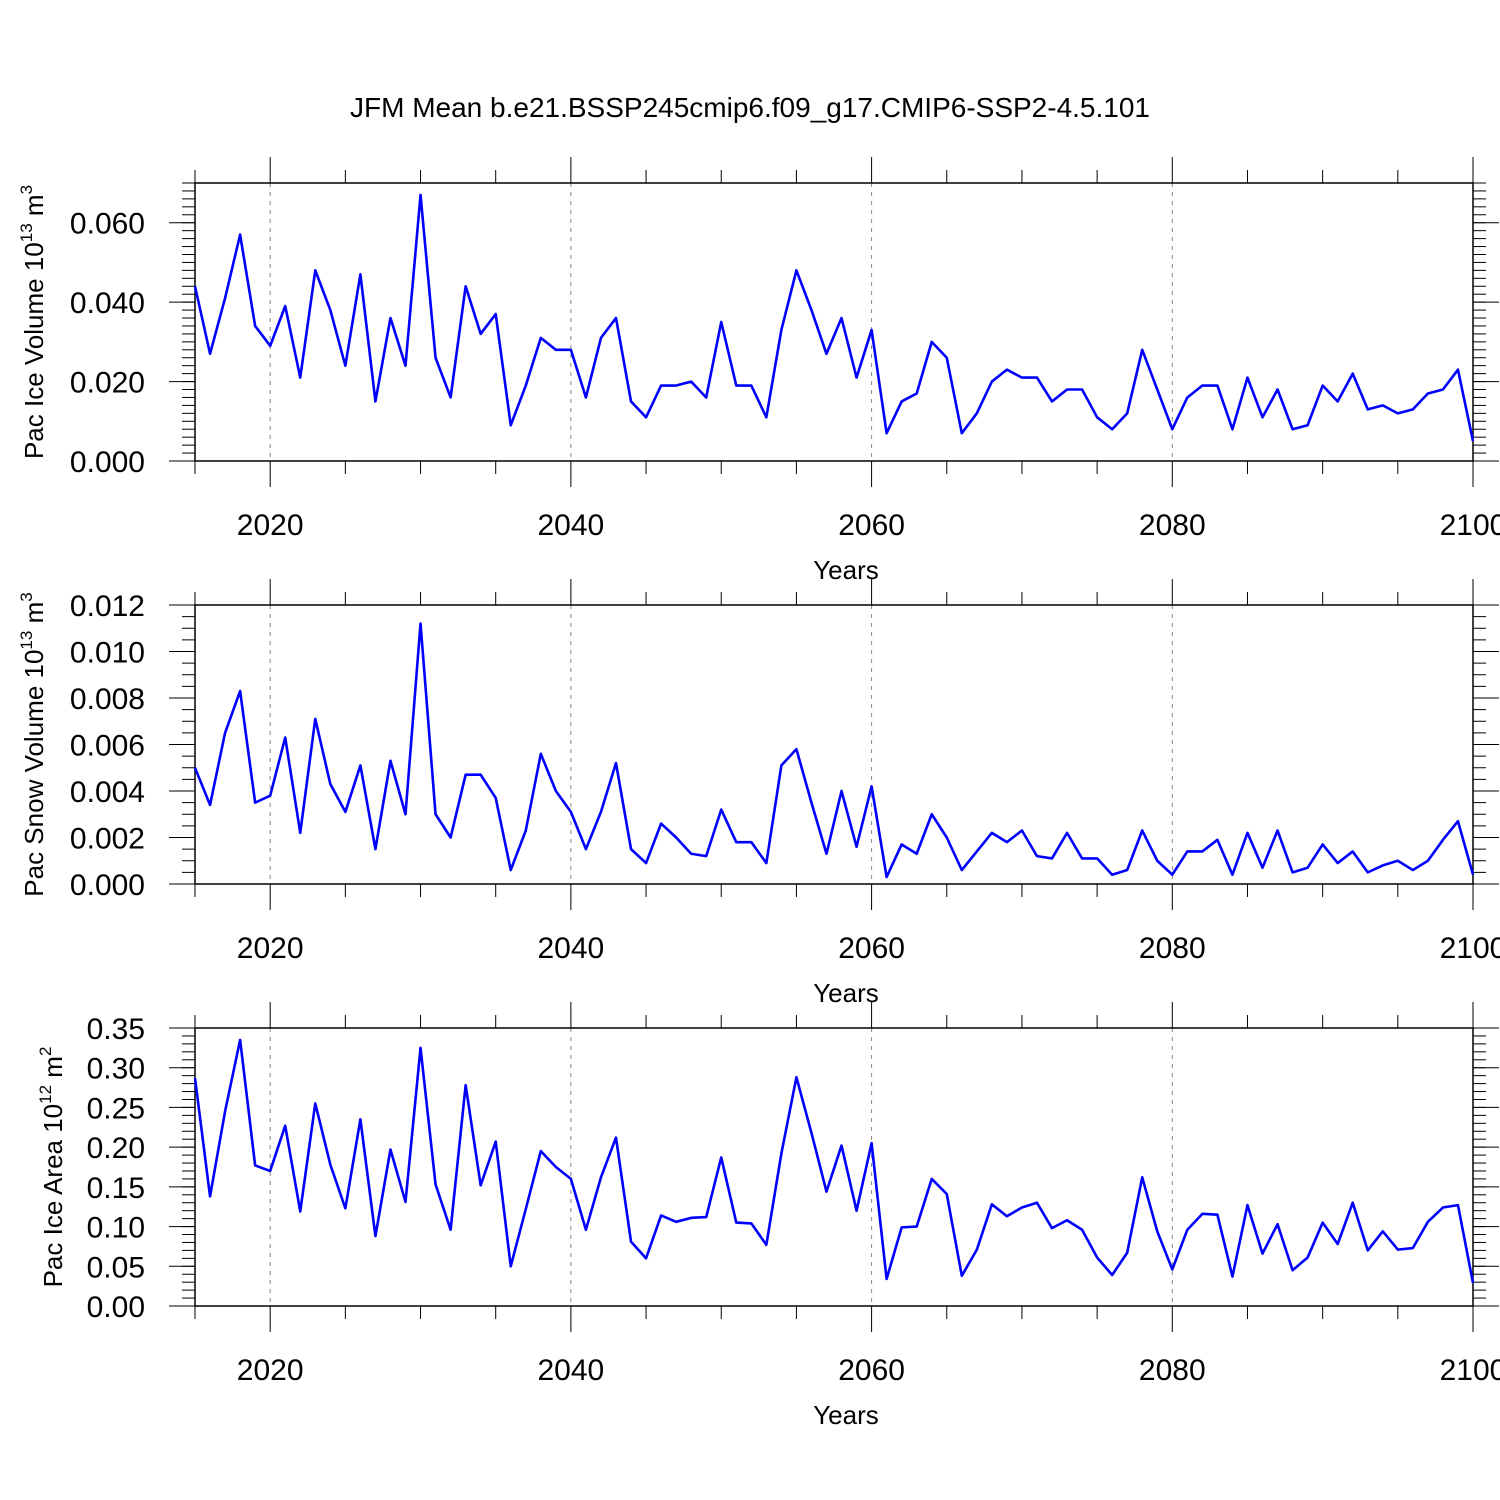 This screenshot has width=1500, height=1500. What do you see at coordinates (107, 303) in the screenshot?
I see `y-tick-label: 0.040` at bounding box center [107, 303].